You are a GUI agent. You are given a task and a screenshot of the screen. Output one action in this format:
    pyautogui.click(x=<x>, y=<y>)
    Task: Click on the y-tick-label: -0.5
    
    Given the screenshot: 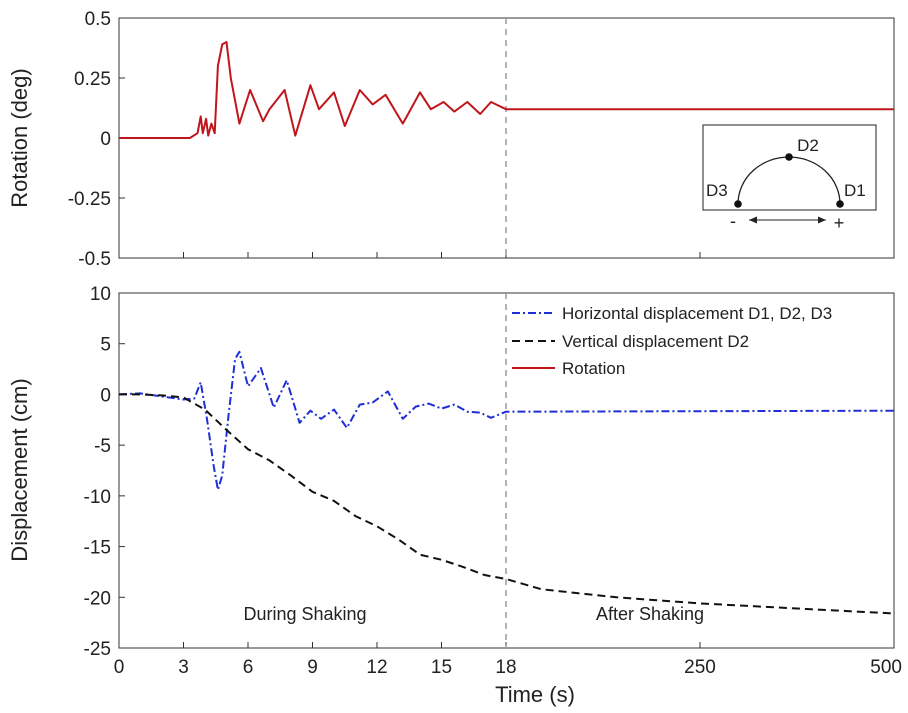 What is the action you would take?
    pyautogui.click(x=94, y=259)
    